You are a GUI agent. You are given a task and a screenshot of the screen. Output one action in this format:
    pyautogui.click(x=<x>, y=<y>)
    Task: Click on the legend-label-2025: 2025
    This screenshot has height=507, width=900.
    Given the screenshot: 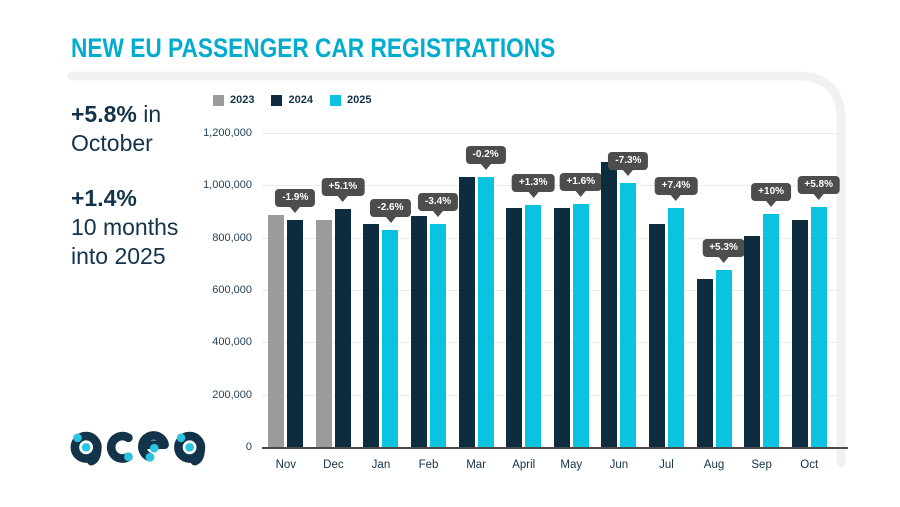 What is the action you would take?
    pyautogui.click(x=359, y=100)
    